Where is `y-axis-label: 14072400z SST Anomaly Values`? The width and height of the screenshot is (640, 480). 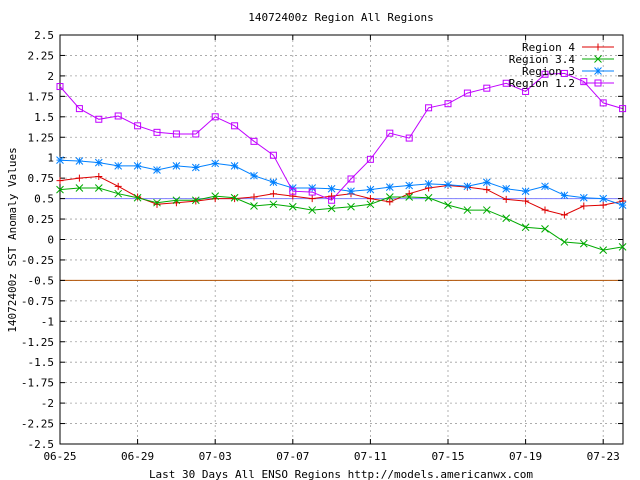 y-axis-label: 14072400z SST Anomaly Values is located at coordinates (12, 239).